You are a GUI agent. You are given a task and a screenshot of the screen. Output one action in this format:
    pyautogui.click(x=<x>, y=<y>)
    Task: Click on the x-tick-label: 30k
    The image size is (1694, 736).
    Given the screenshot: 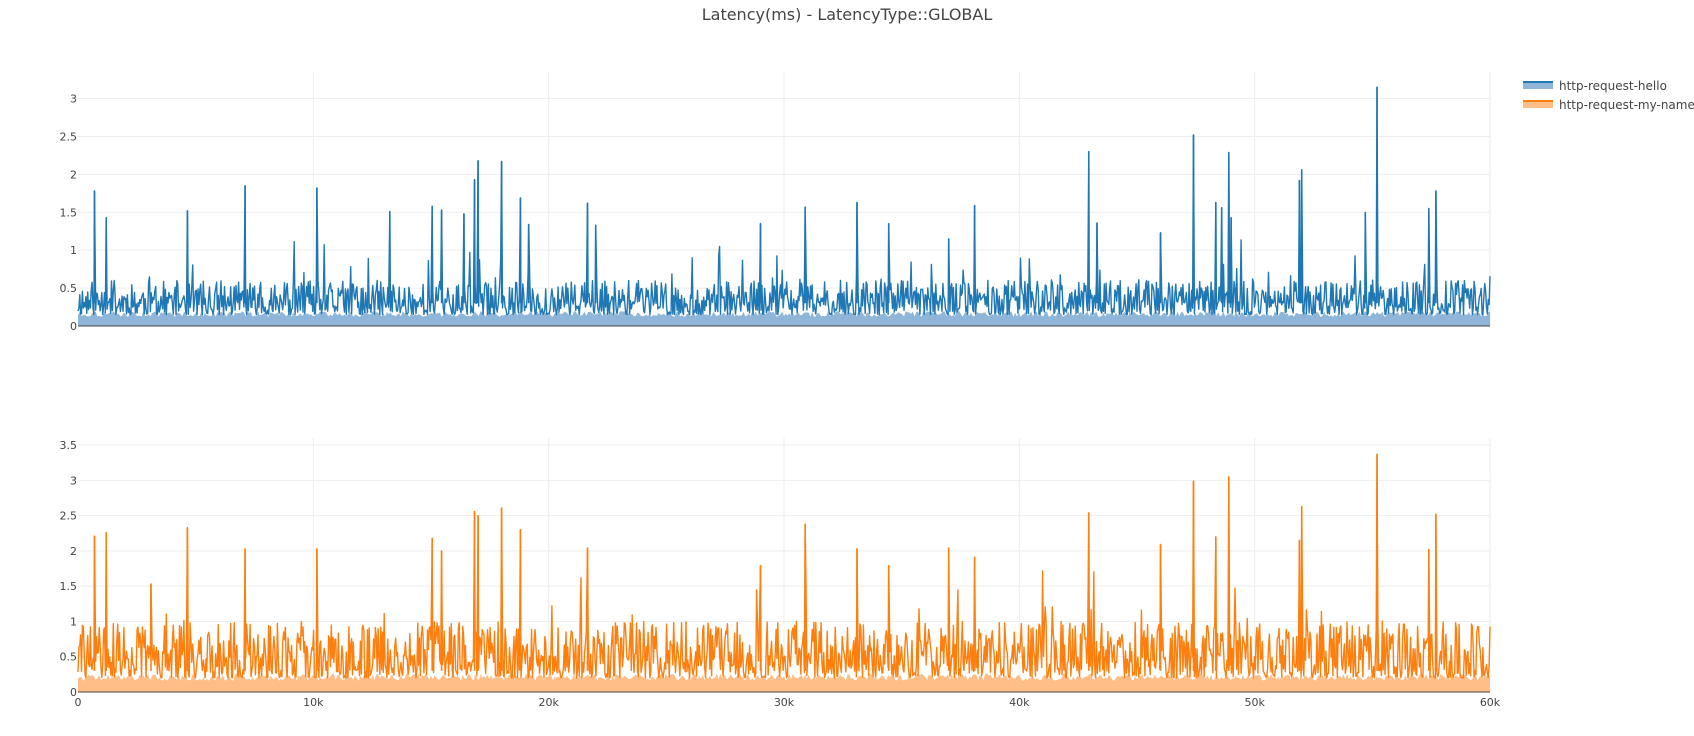 What is the action you would take?
    pyautogui.click(x=784, y=702)
    